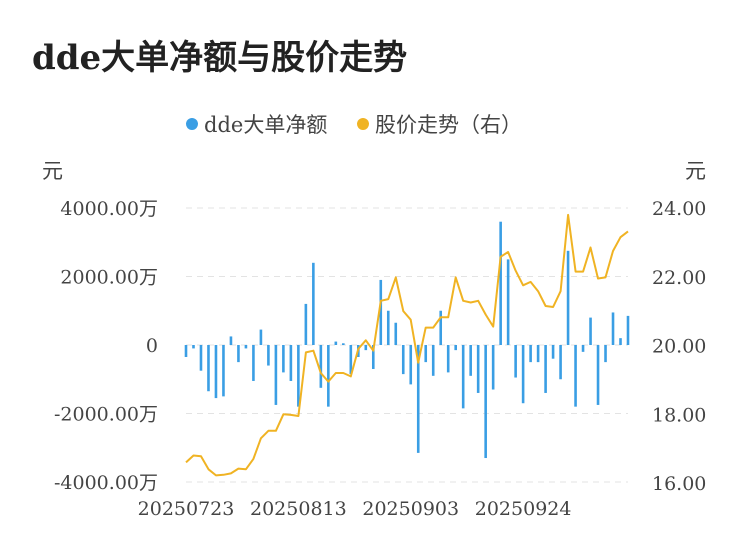 This screenshot has width=750, height=558. Describe the element at coordinates (523, 509) in the screenshot. I see `x-tick-label: 20250924` at that location.